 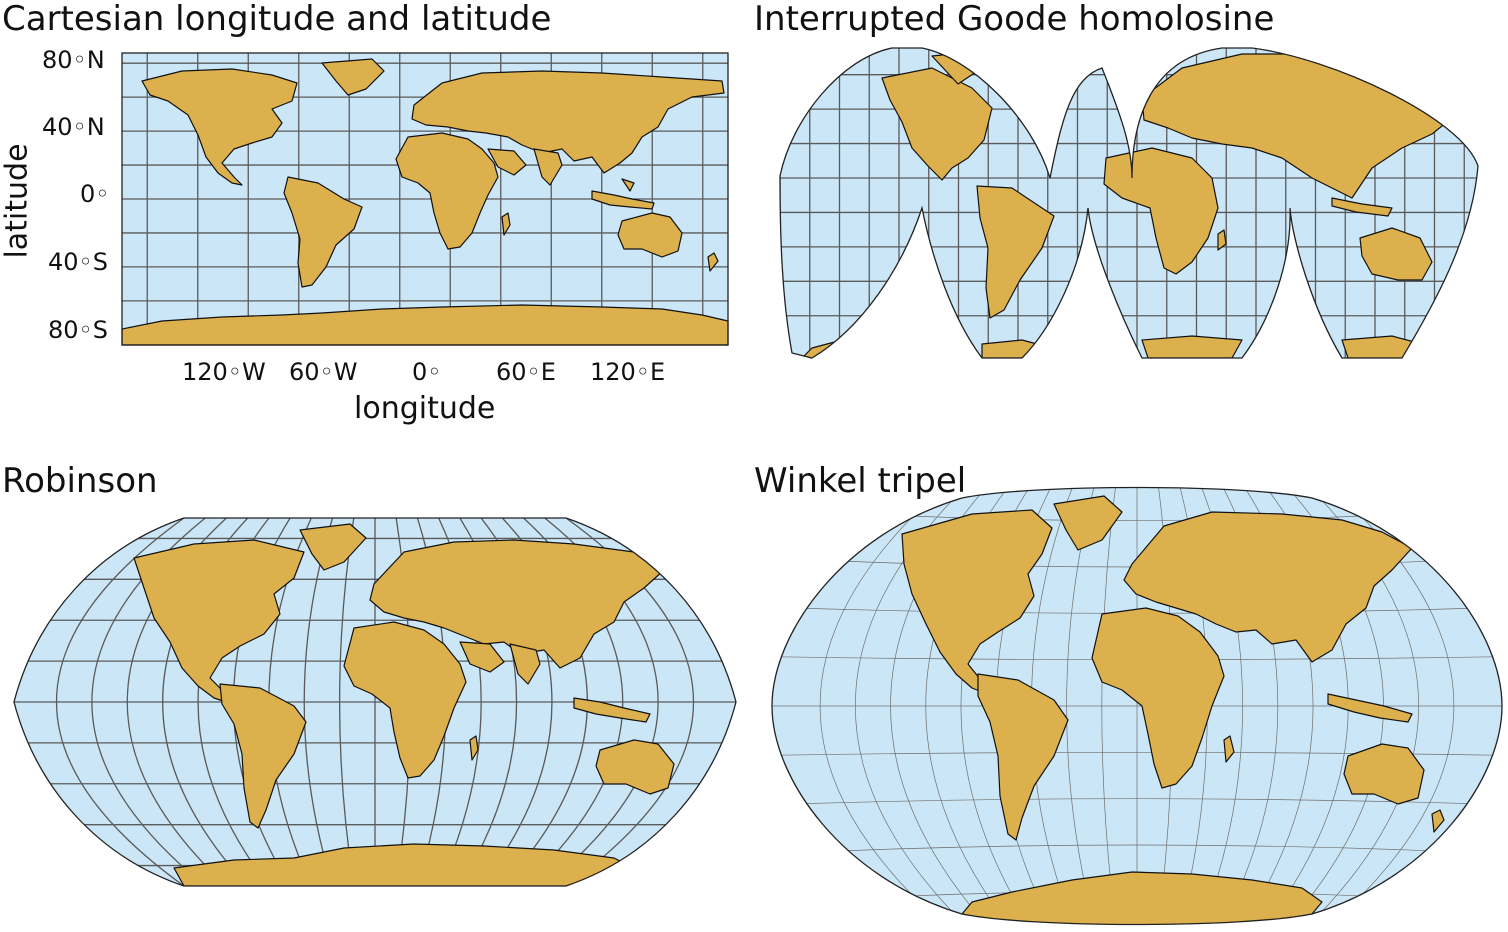 I want to click on x-tick-60w: 60◦W, so click(x=323, y=372).